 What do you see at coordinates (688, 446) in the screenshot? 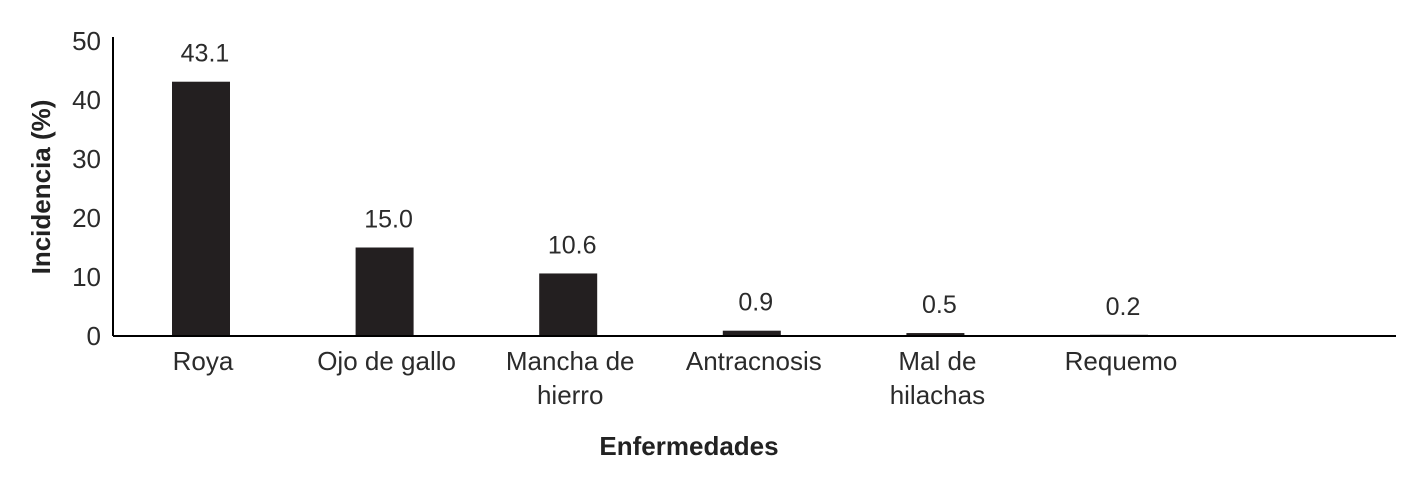
I see `x-axis-title: Enfermedades` at bounding box center [688, 446].